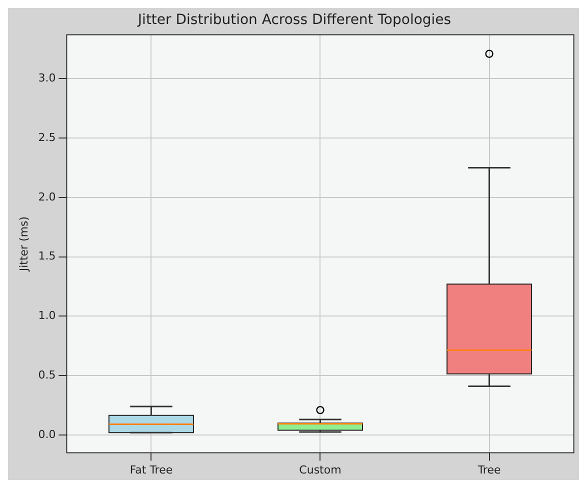 The height and width of the screenshot is (488, 587). What do you see at coordinates (151, 469) in the screenshot?
I see `x-tick-label: Fat Tree` at bounding box center [151, 469].